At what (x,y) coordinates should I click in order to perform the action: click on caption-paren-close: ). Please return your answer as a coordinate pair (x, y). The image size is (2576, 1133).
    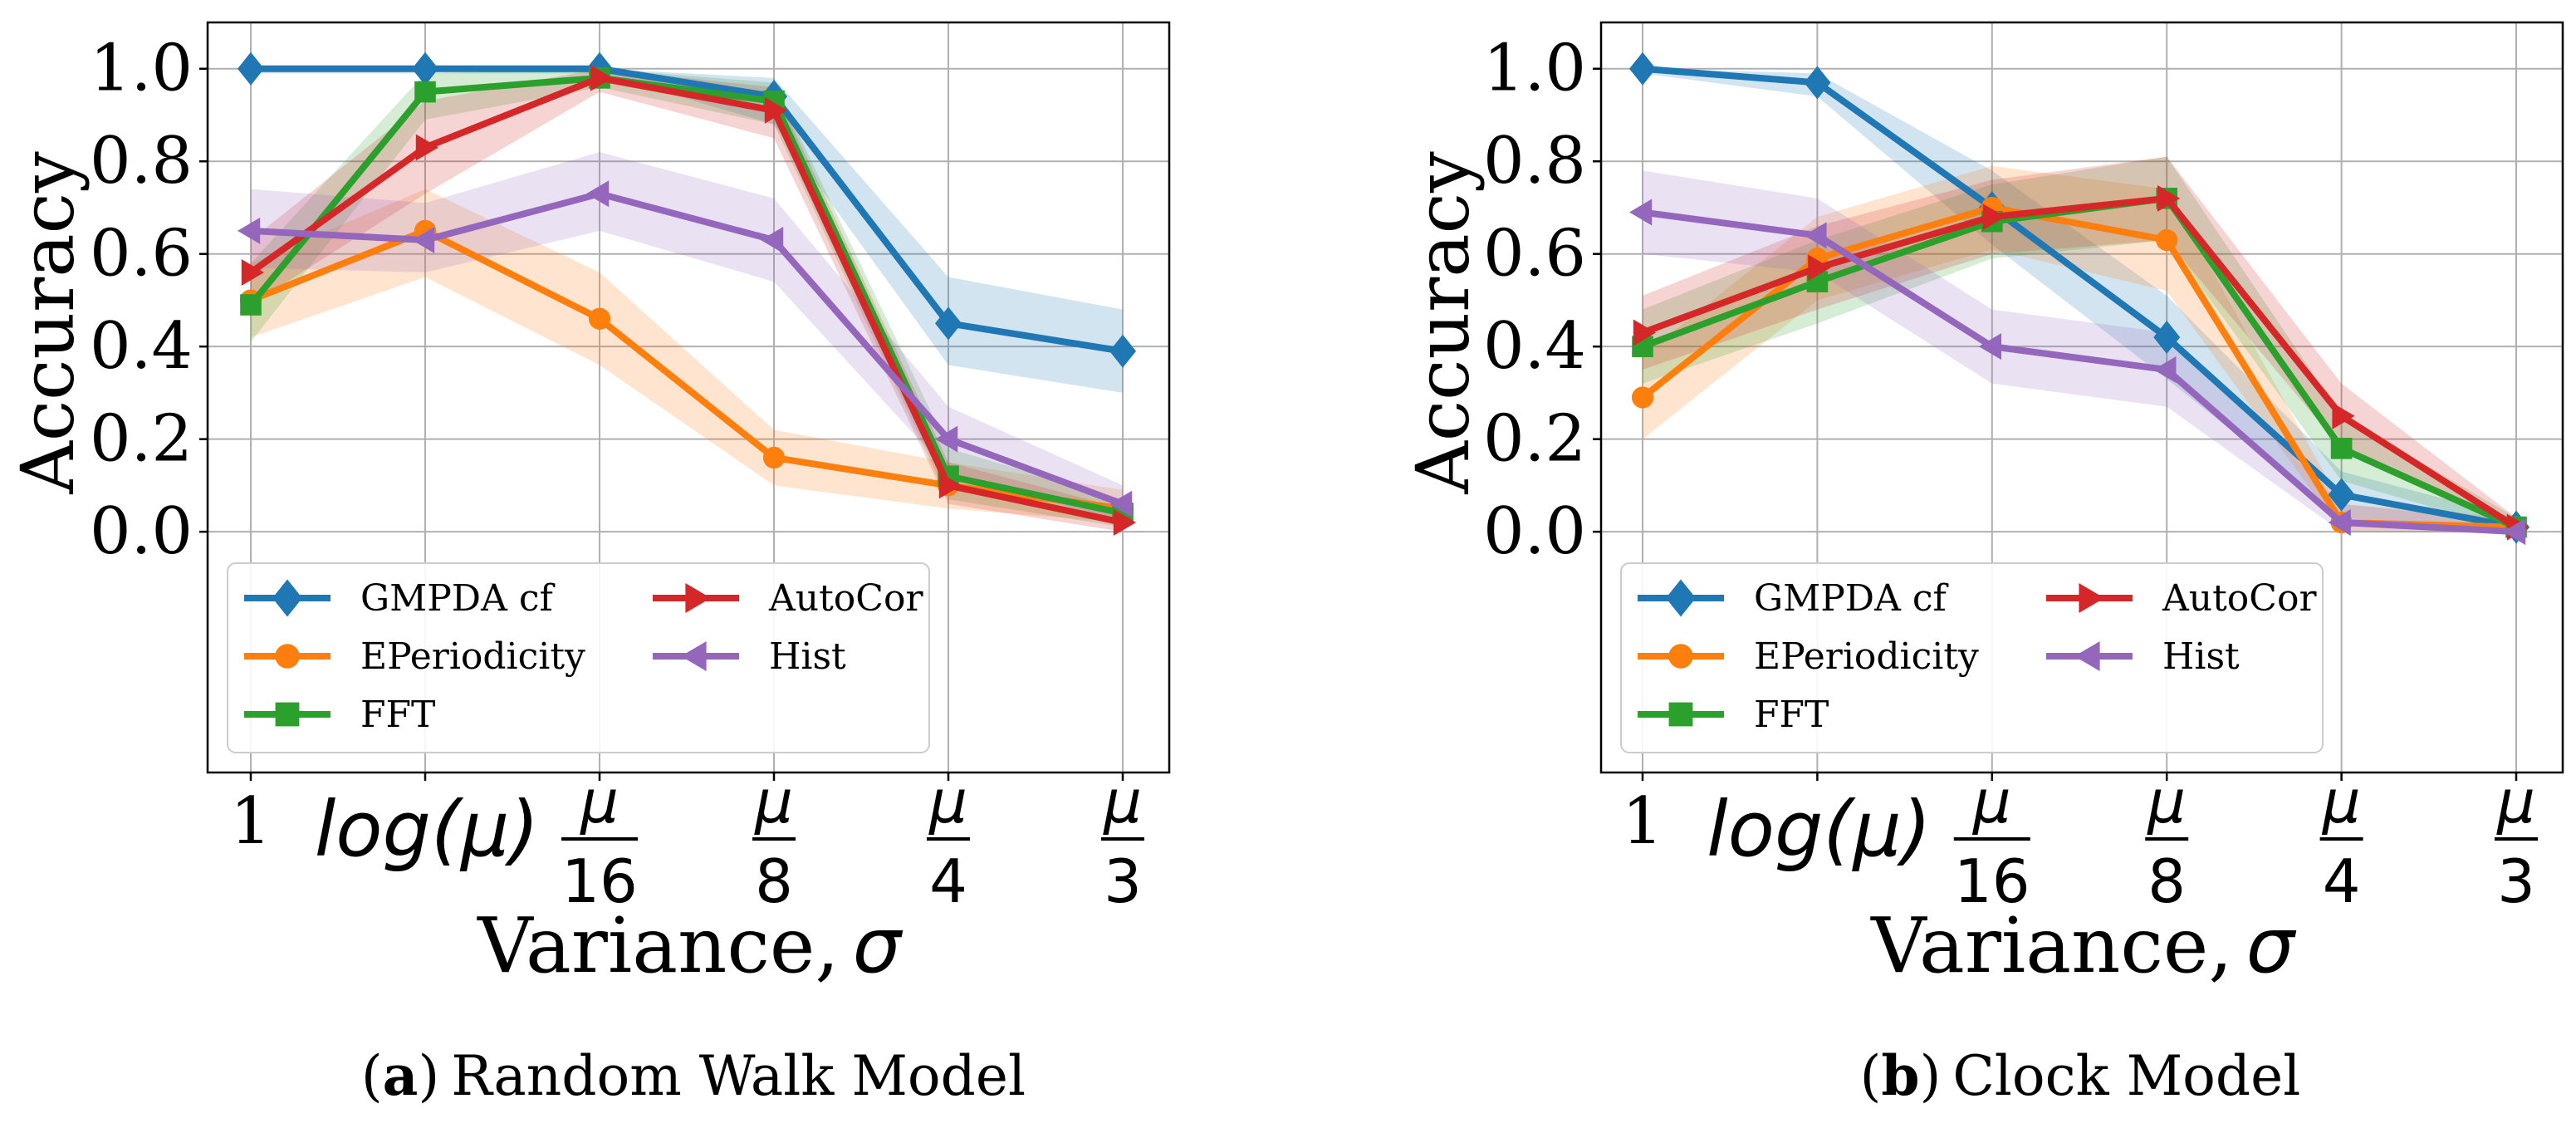
    Looking at the image, I should click on (429, 1076).